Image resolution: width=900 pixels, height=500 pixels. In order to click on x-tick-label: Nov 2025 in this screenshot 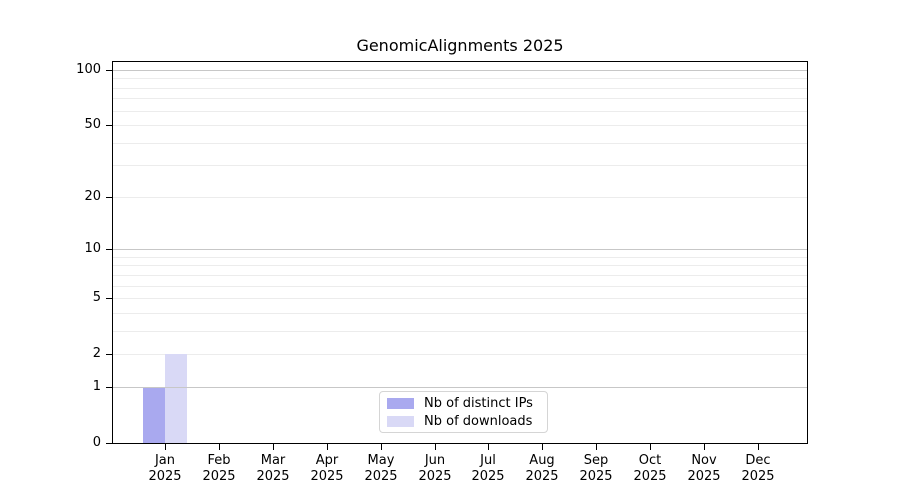, I will do `click(704, 468)`.